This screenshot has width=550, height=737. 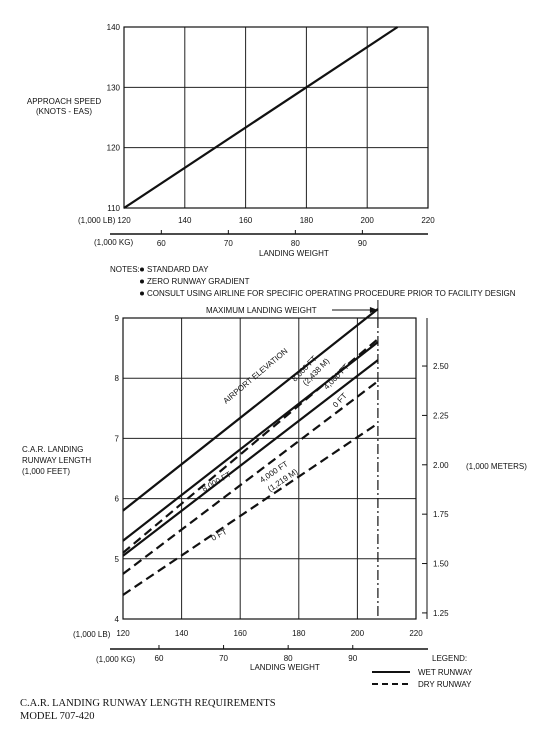 I want to click on top-kg-tick-labels: 60 70 80 90, so click(x=262, y=239).